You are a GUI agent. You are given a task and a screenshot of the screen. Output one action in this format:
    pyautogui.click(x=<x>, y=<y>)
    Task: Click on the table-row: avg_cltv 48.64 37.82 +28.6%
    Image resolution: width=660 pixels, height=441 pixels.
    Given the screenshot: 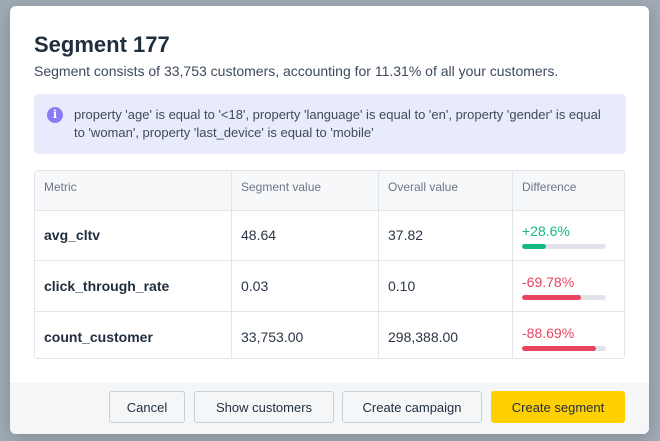 What is the action you would take?
    pyautogui.click(x=329, y=235)
    